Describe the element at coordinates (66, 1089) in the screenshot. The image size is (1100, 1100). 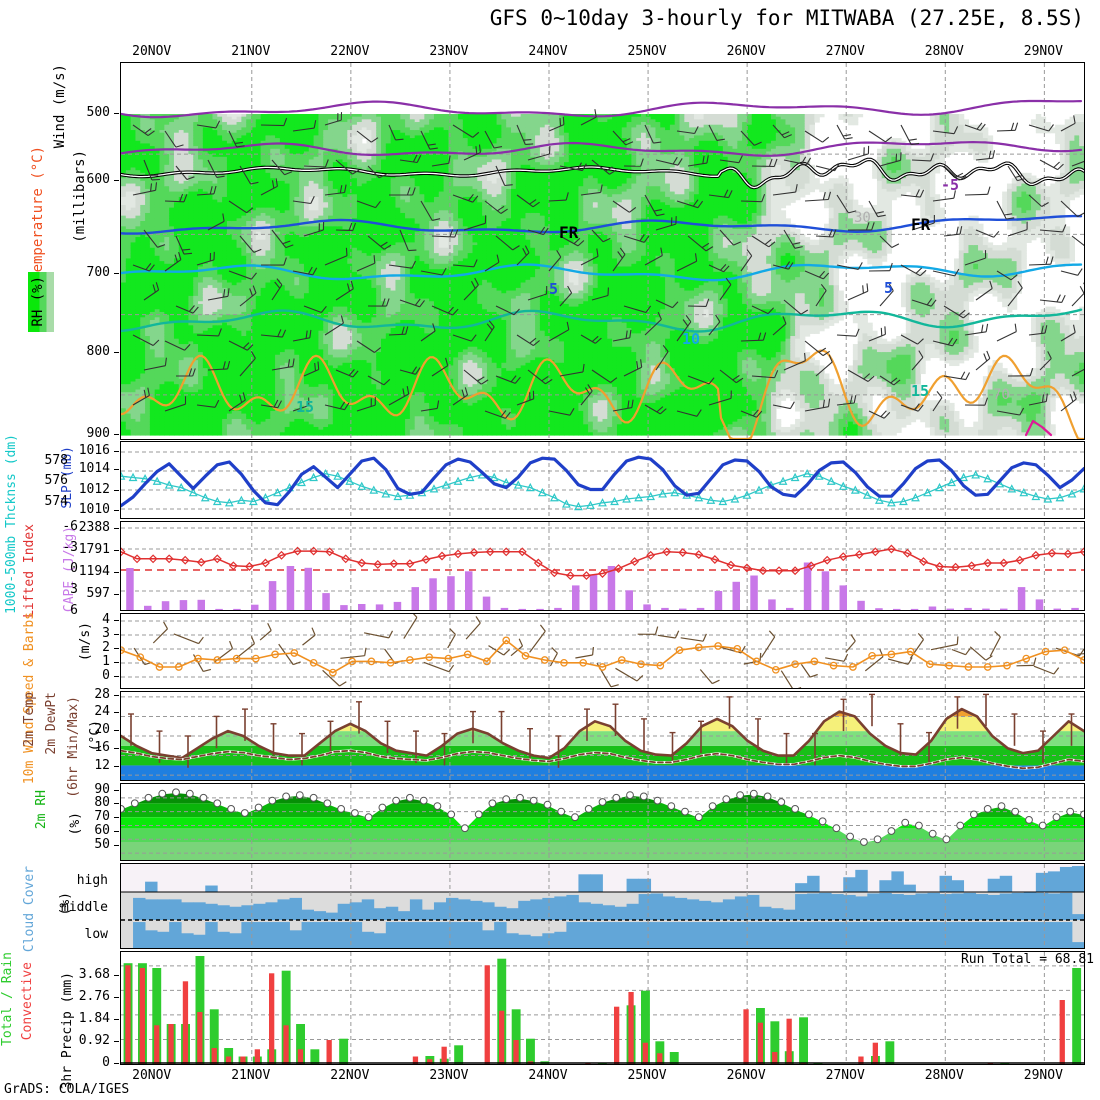
I see `grads-credit: GrADS: COLA/IGES` at that location.